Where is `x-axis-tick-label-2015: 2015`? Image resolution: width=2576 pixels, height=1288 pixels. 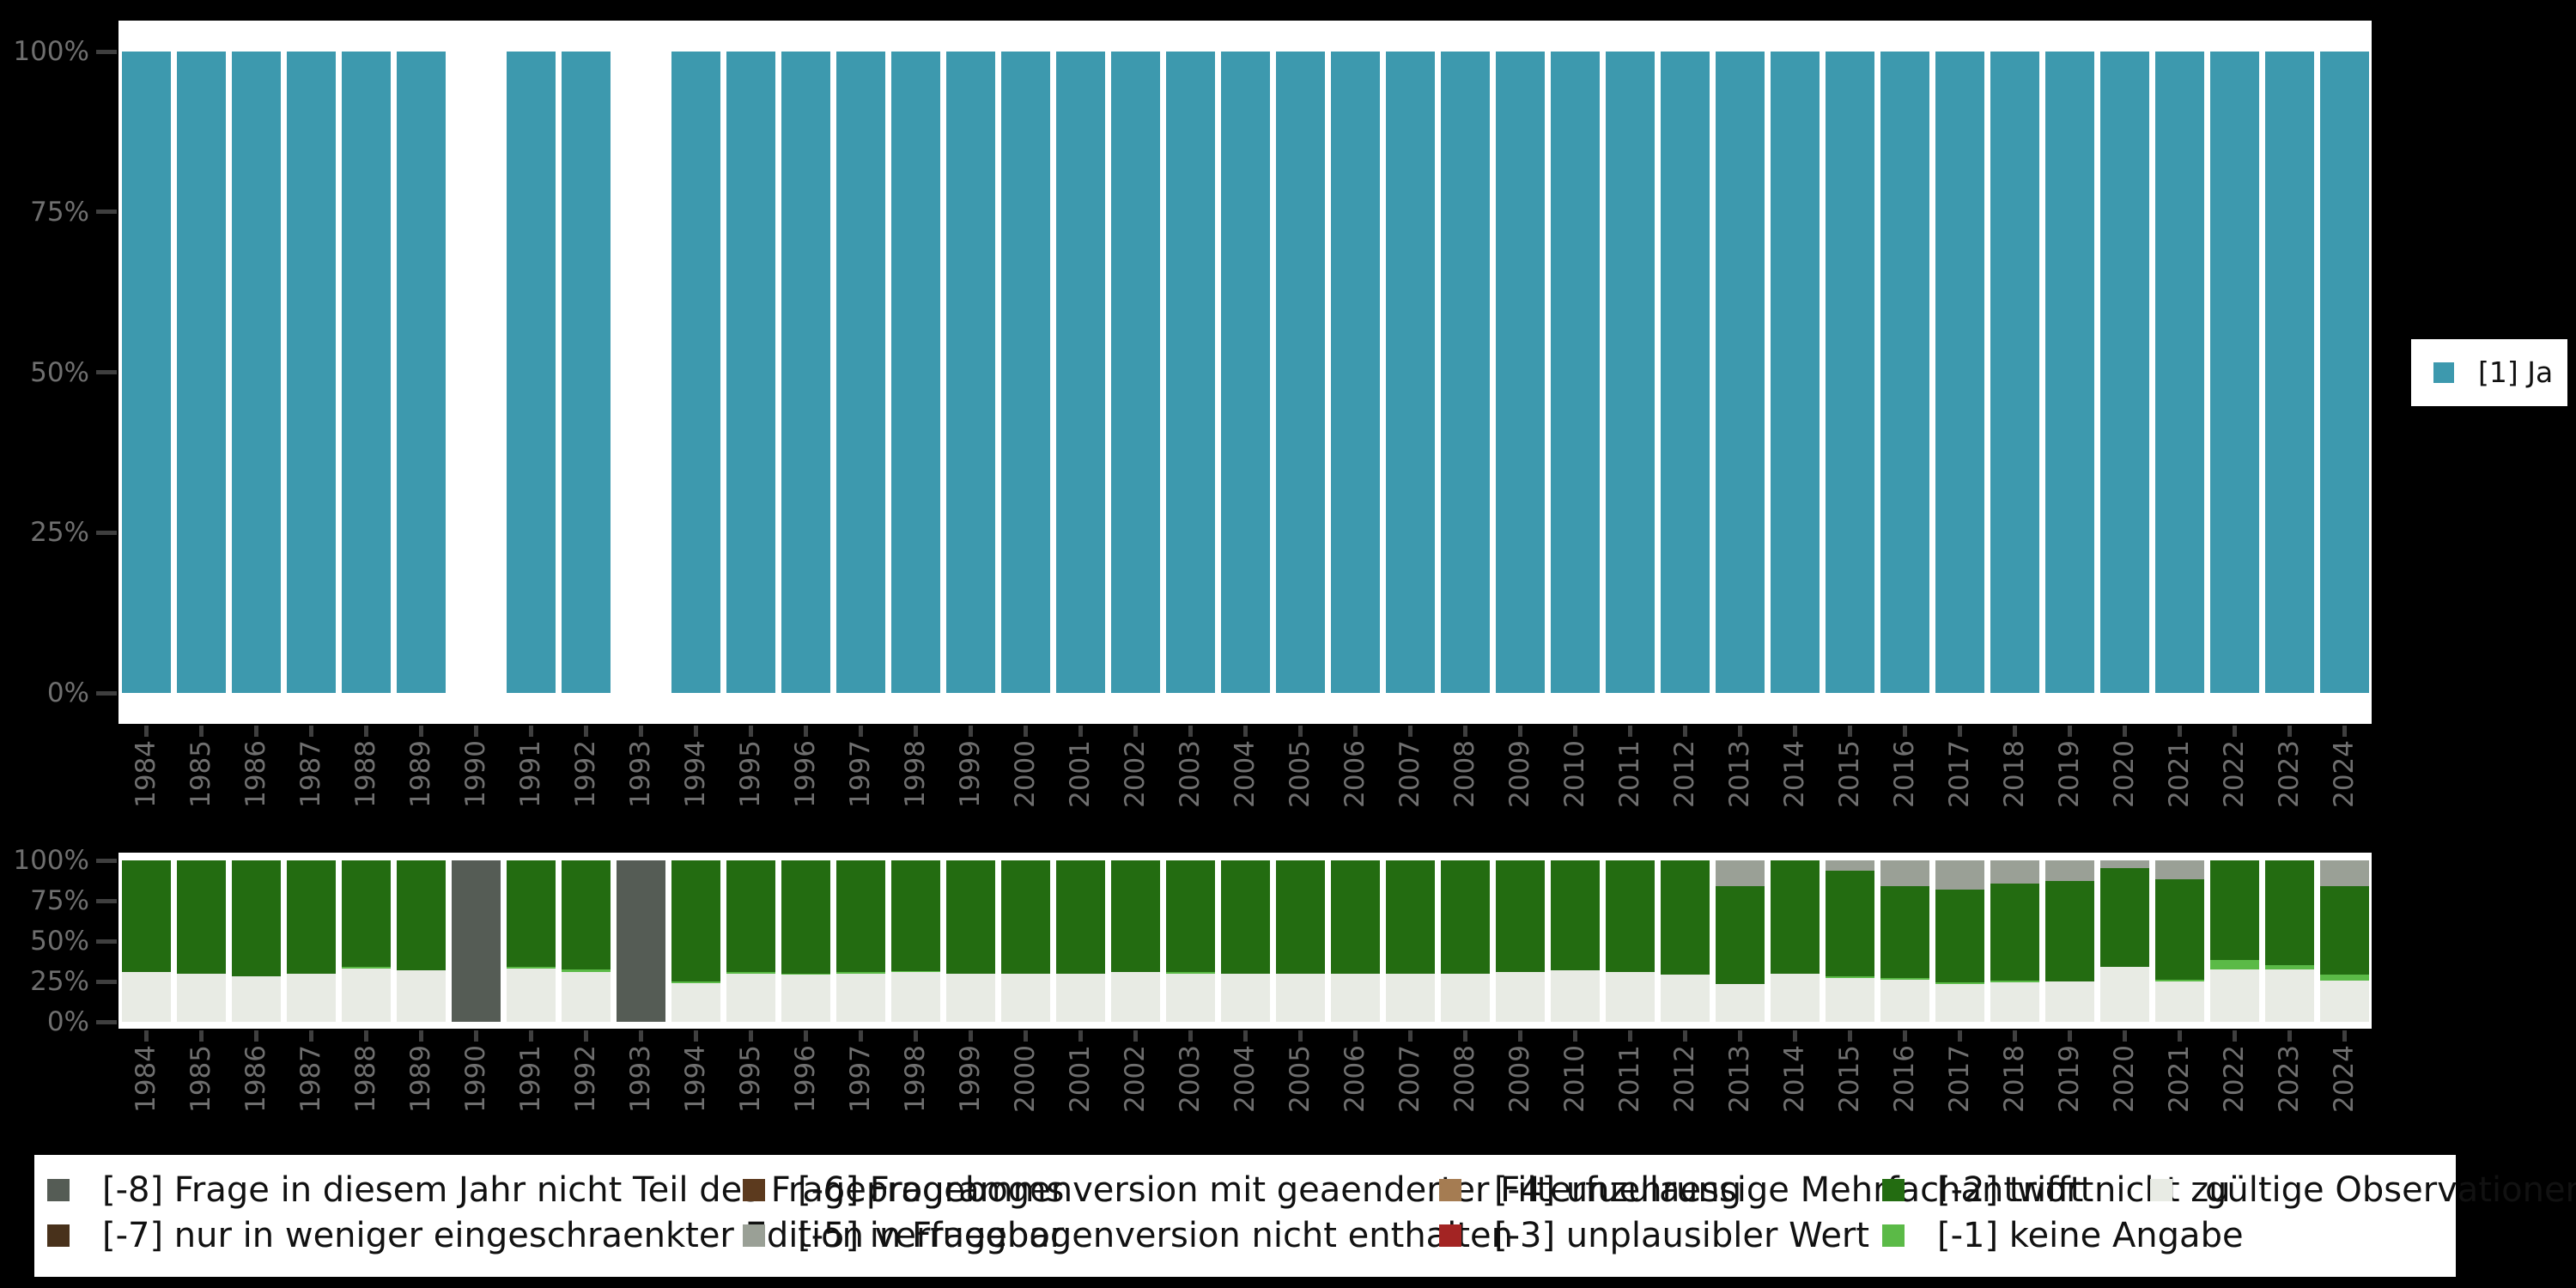 x-axis-tick-label-2015: 2015 is located at coordinates (1850, 774).